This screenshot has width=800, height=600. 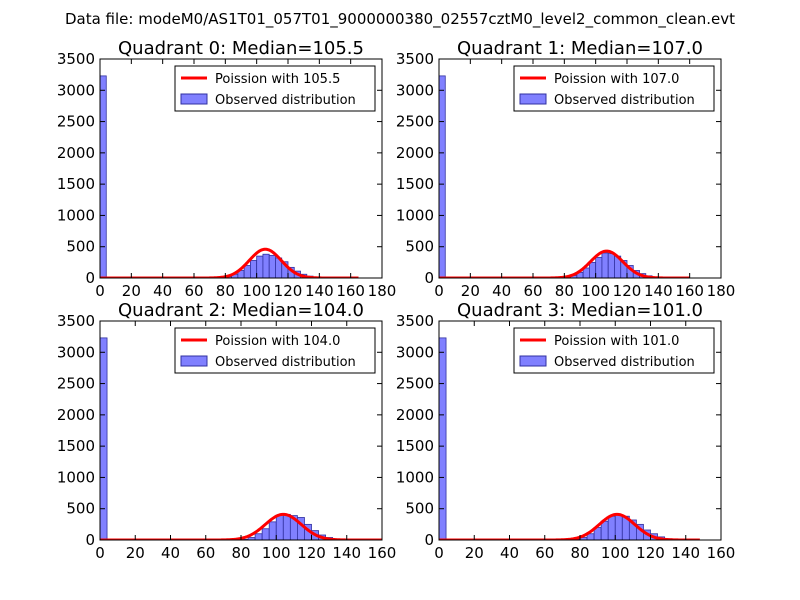 What do you see at coordinates (241, 48) in the screenshot?
I see `plot-title: Quadrant 0: Median=105.5` at bounding box center [241, 48].